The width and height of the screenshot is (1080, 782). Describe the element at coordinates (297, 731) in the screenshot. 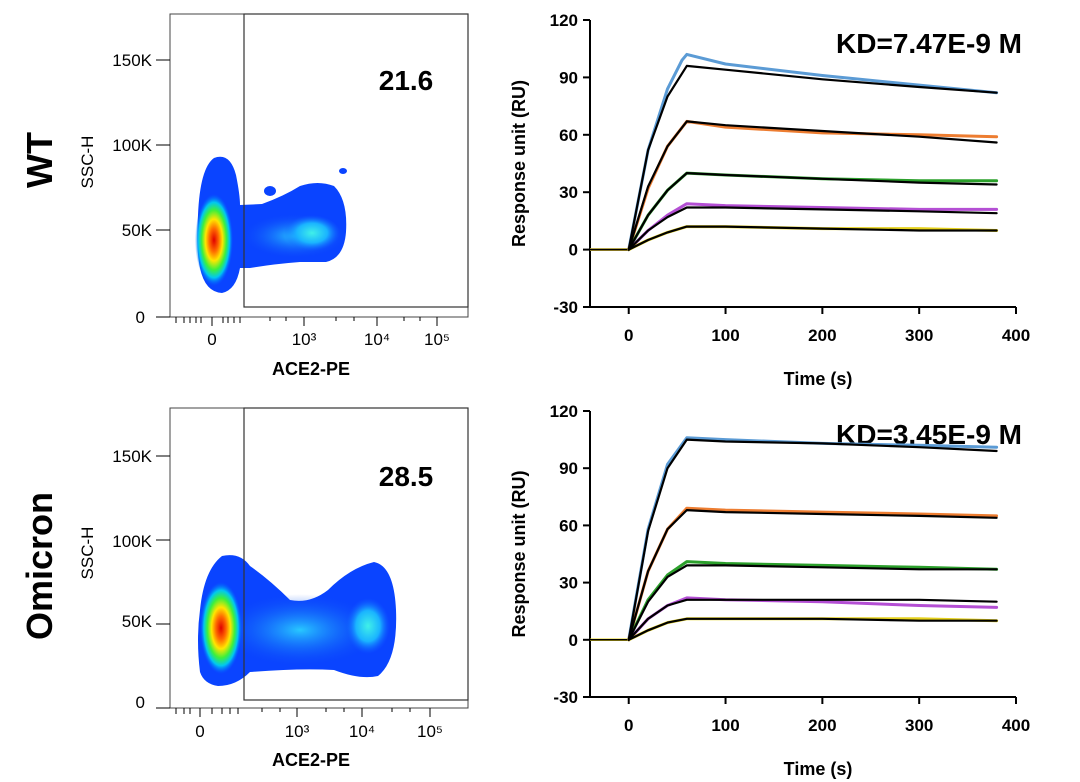

I see `flow-xtick-1e3-omicron: 10³` at that location.